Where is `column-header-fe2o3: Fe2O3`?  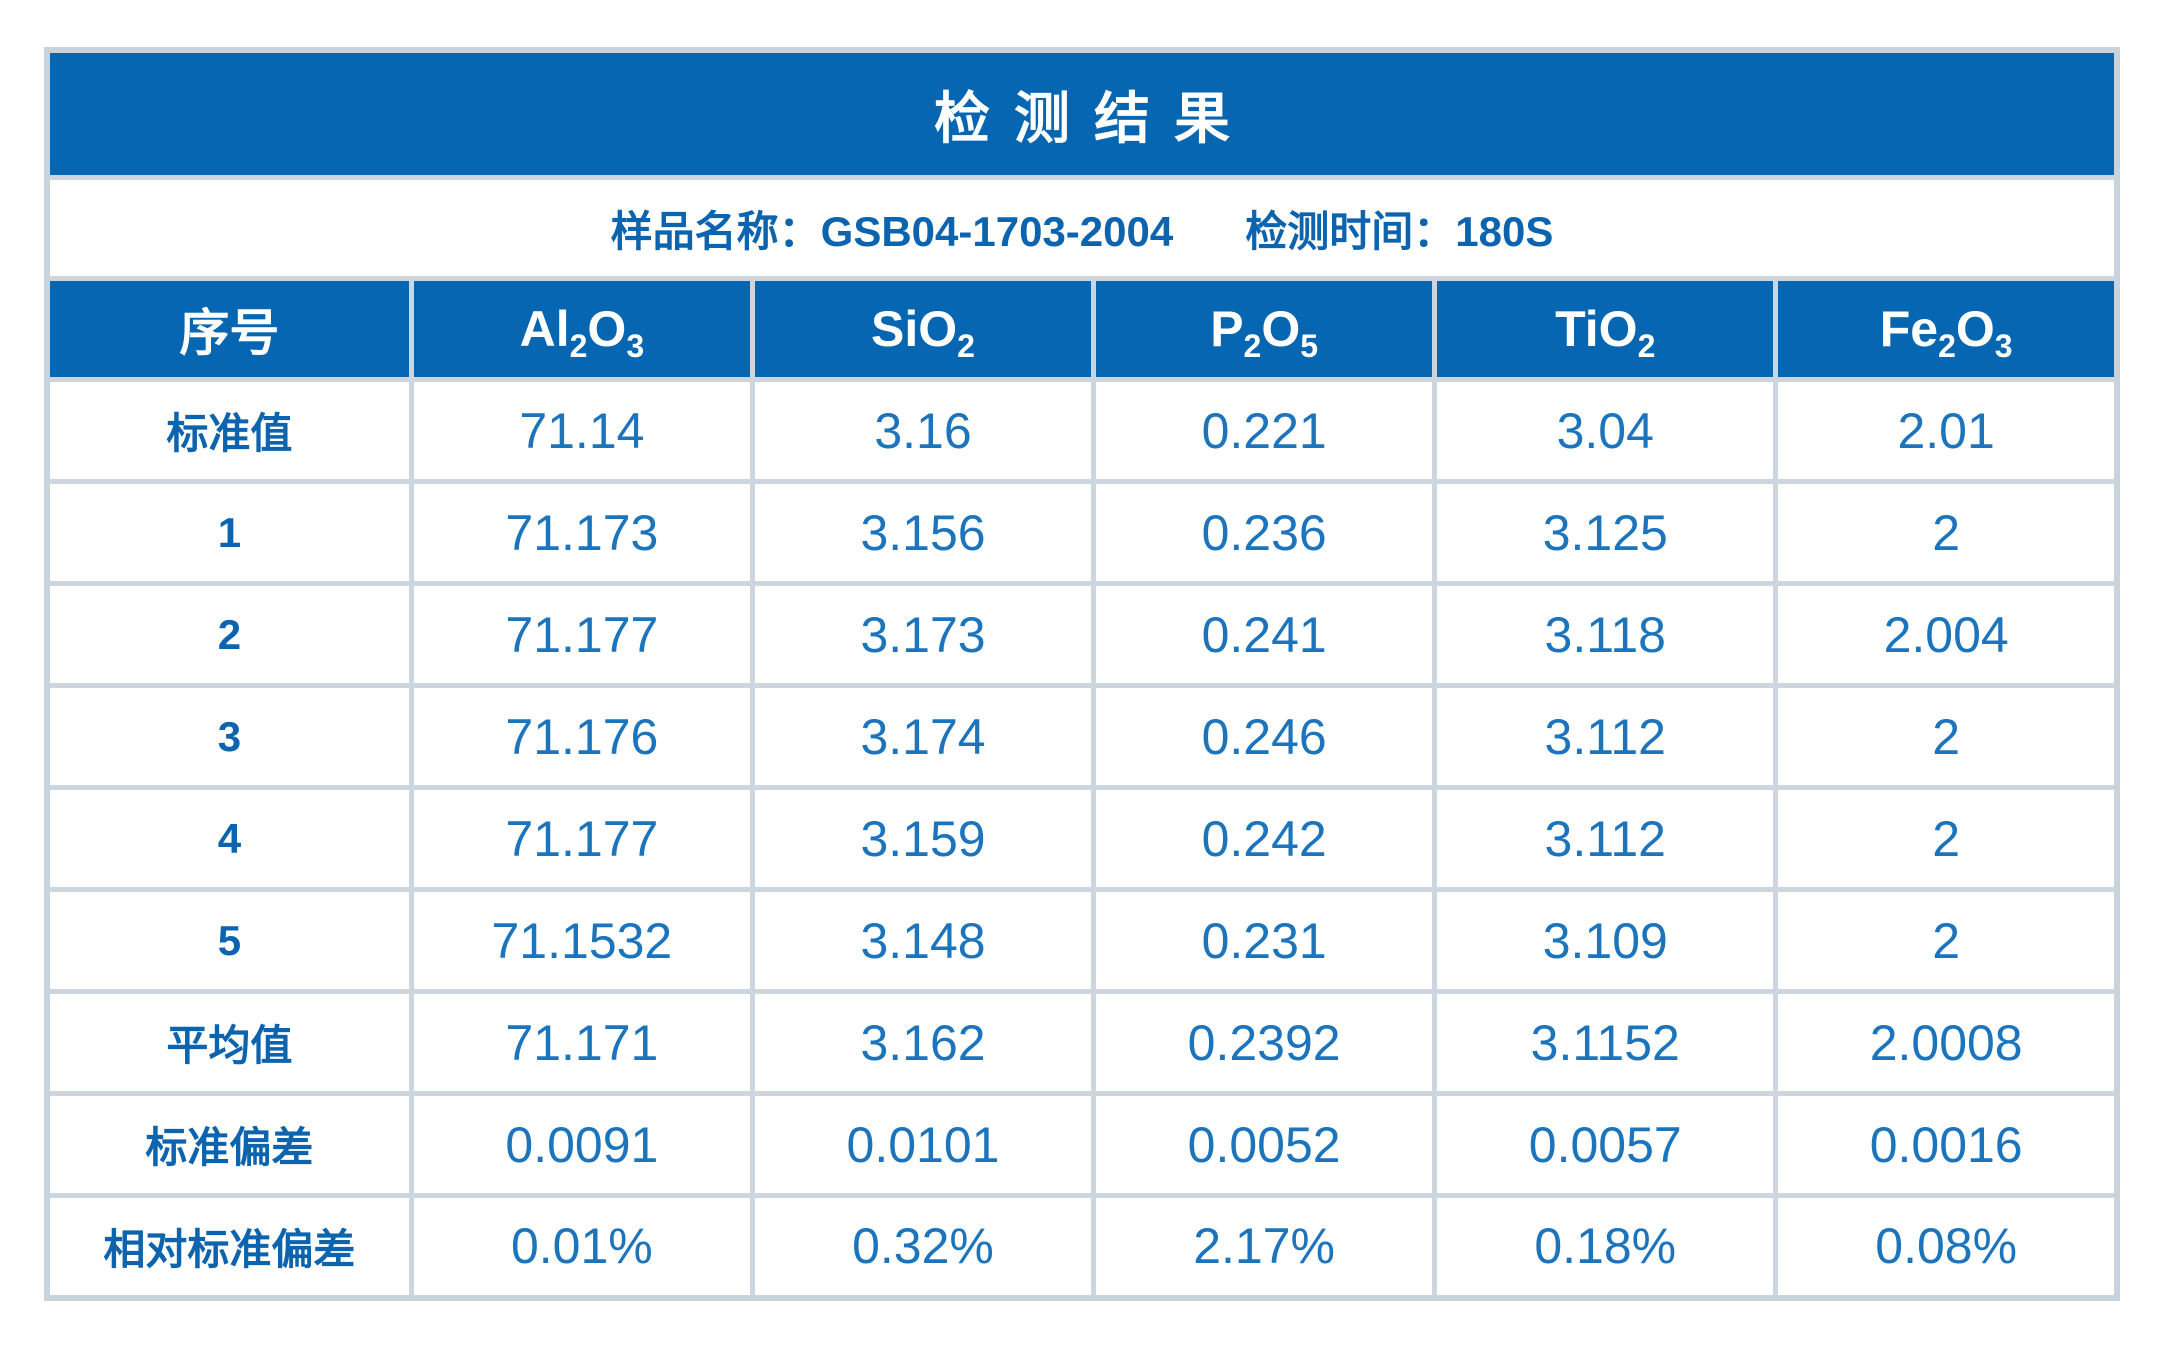 column-header-fe2o3: Fe2O3 is located at coordinates (1946, 329).